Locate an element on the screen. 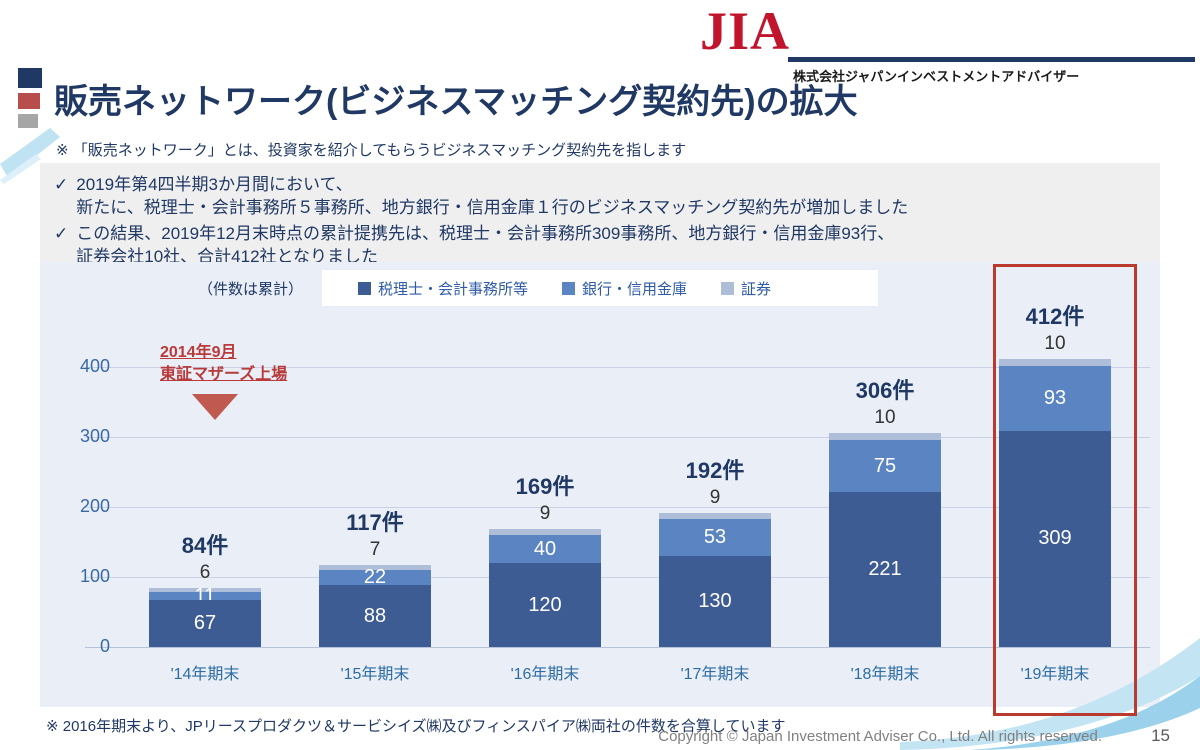 The width and height of the screenshot is (1200, 750). stacked-bar: 40 120 is located at coordinates (545, 587).